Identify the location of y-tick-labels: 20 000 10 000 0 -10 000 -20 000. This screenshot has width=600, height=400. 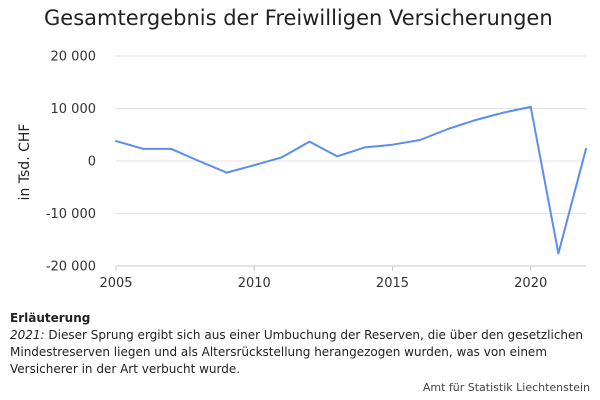
(71, 162).